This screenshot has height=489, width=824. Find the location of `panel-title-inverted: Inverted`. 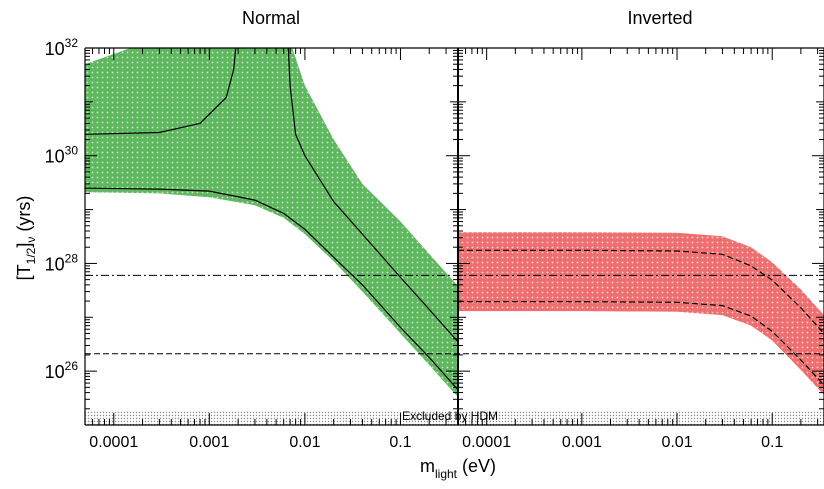

panel-title-inverted: Inverted is located at coordinates (659, 18).